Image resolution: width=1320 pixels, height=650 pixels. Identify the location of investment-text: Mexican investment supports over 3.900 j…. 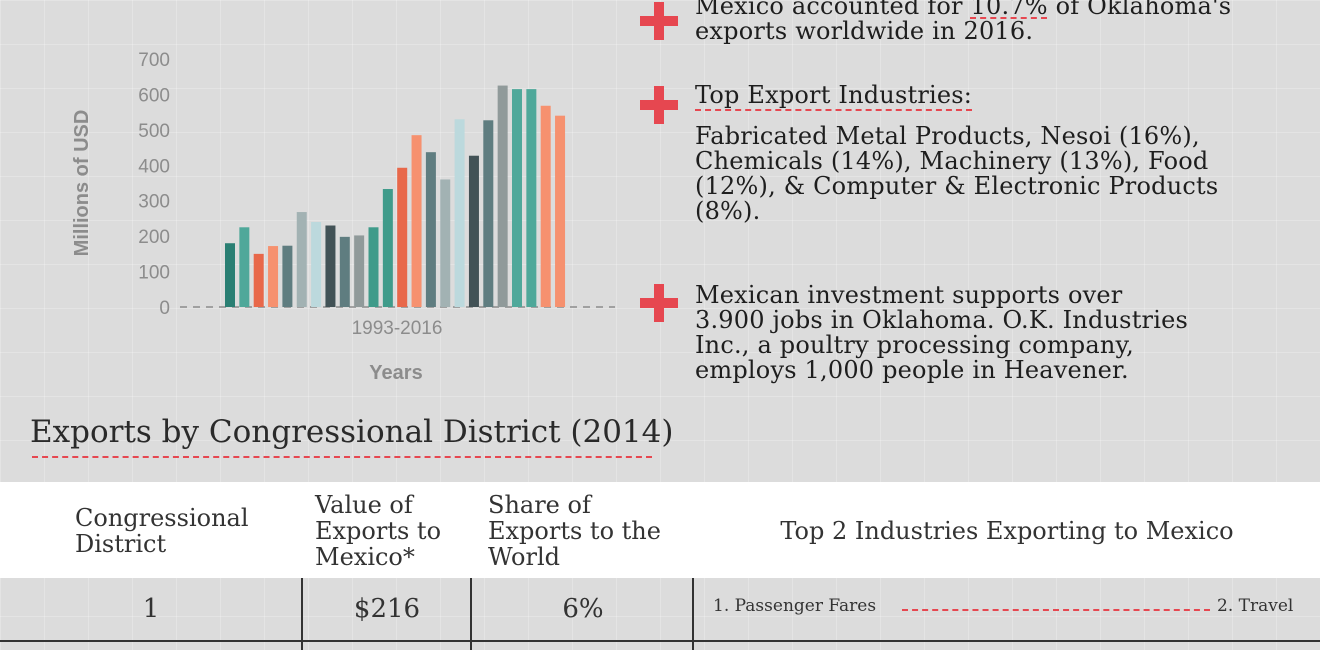
(941, 333).